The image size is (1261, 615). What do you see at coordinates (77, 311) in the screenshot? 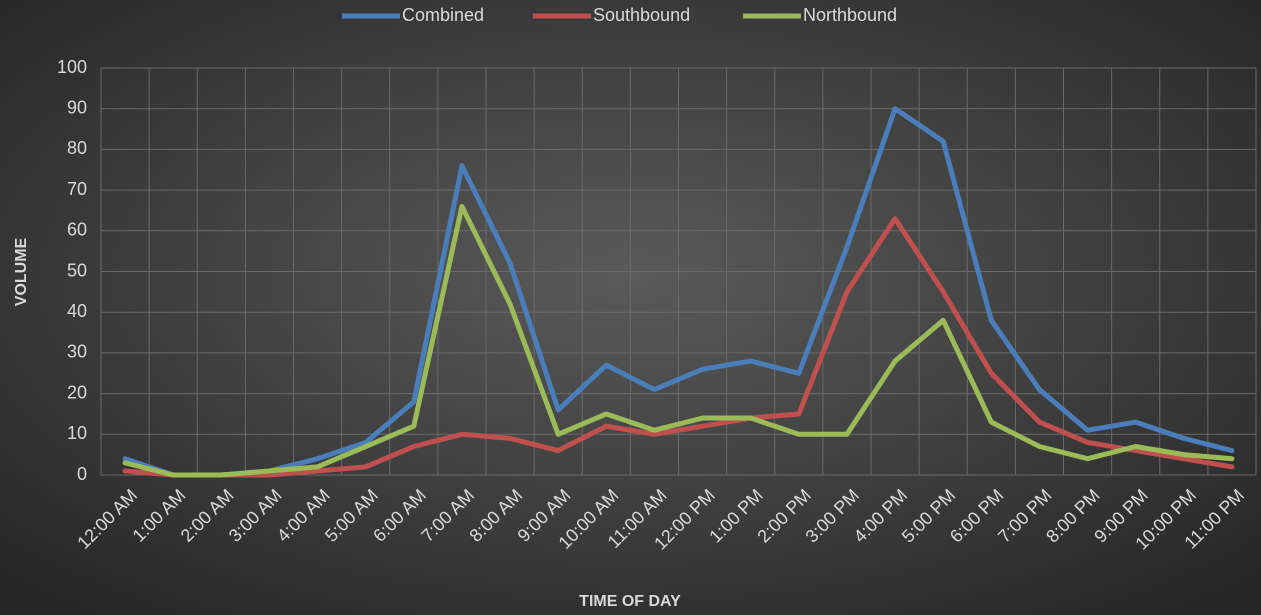
I see `y-tick-label: 40` at bounding box center [77, 311].